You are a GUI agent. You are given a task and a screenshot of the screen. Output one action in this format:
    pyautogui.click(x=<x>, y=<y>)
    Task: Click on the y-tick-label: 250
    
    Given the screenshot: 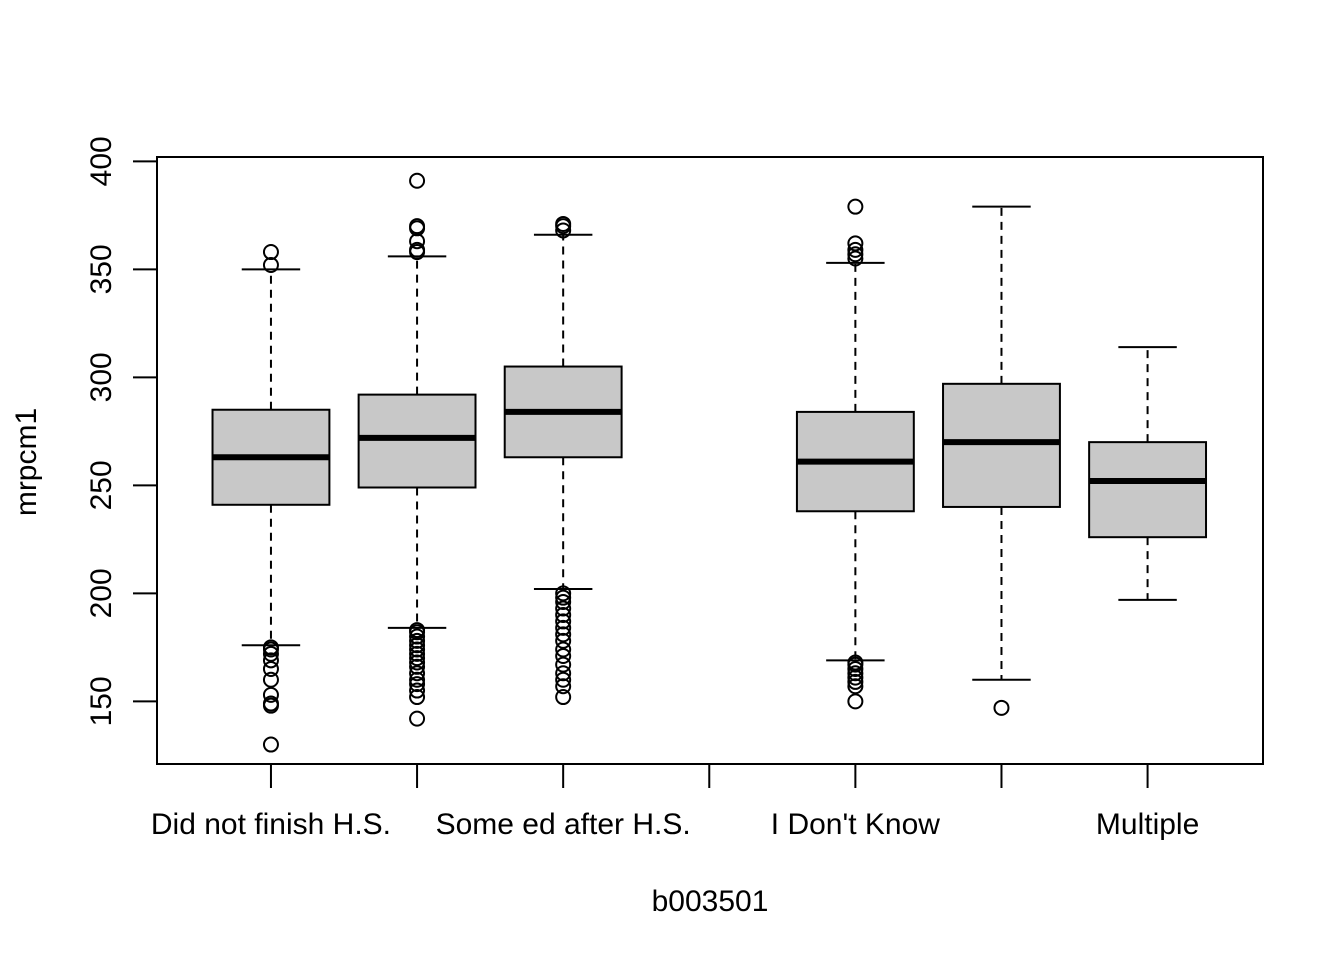 What is the action you would take?
    pyautogui.click(x=101, y=485)
    